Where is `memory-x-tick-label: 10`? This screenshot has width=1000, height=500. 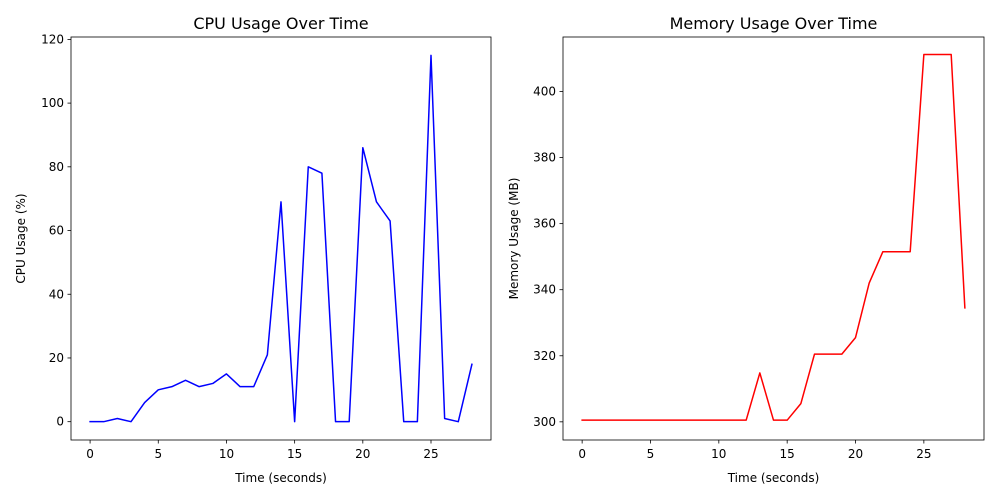
memory-x-tick-label: 10 is located at coordinates (718, 454).